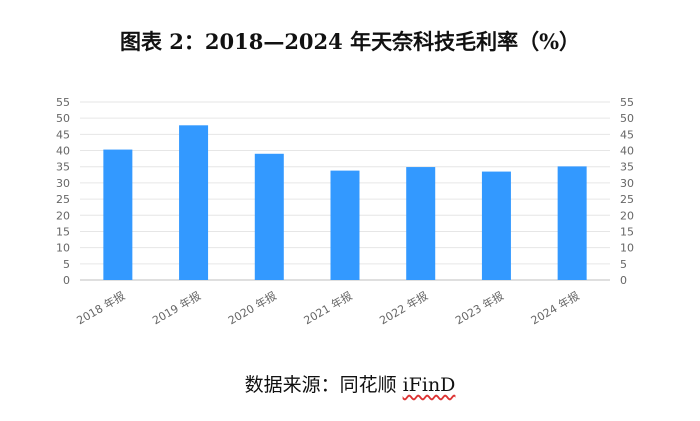 Image resolution: width=700 pixels, height=421 pixels. Describe the element at coordinates (63, 183) in the screenshot. I see `y-tick-left: 30` at that location.